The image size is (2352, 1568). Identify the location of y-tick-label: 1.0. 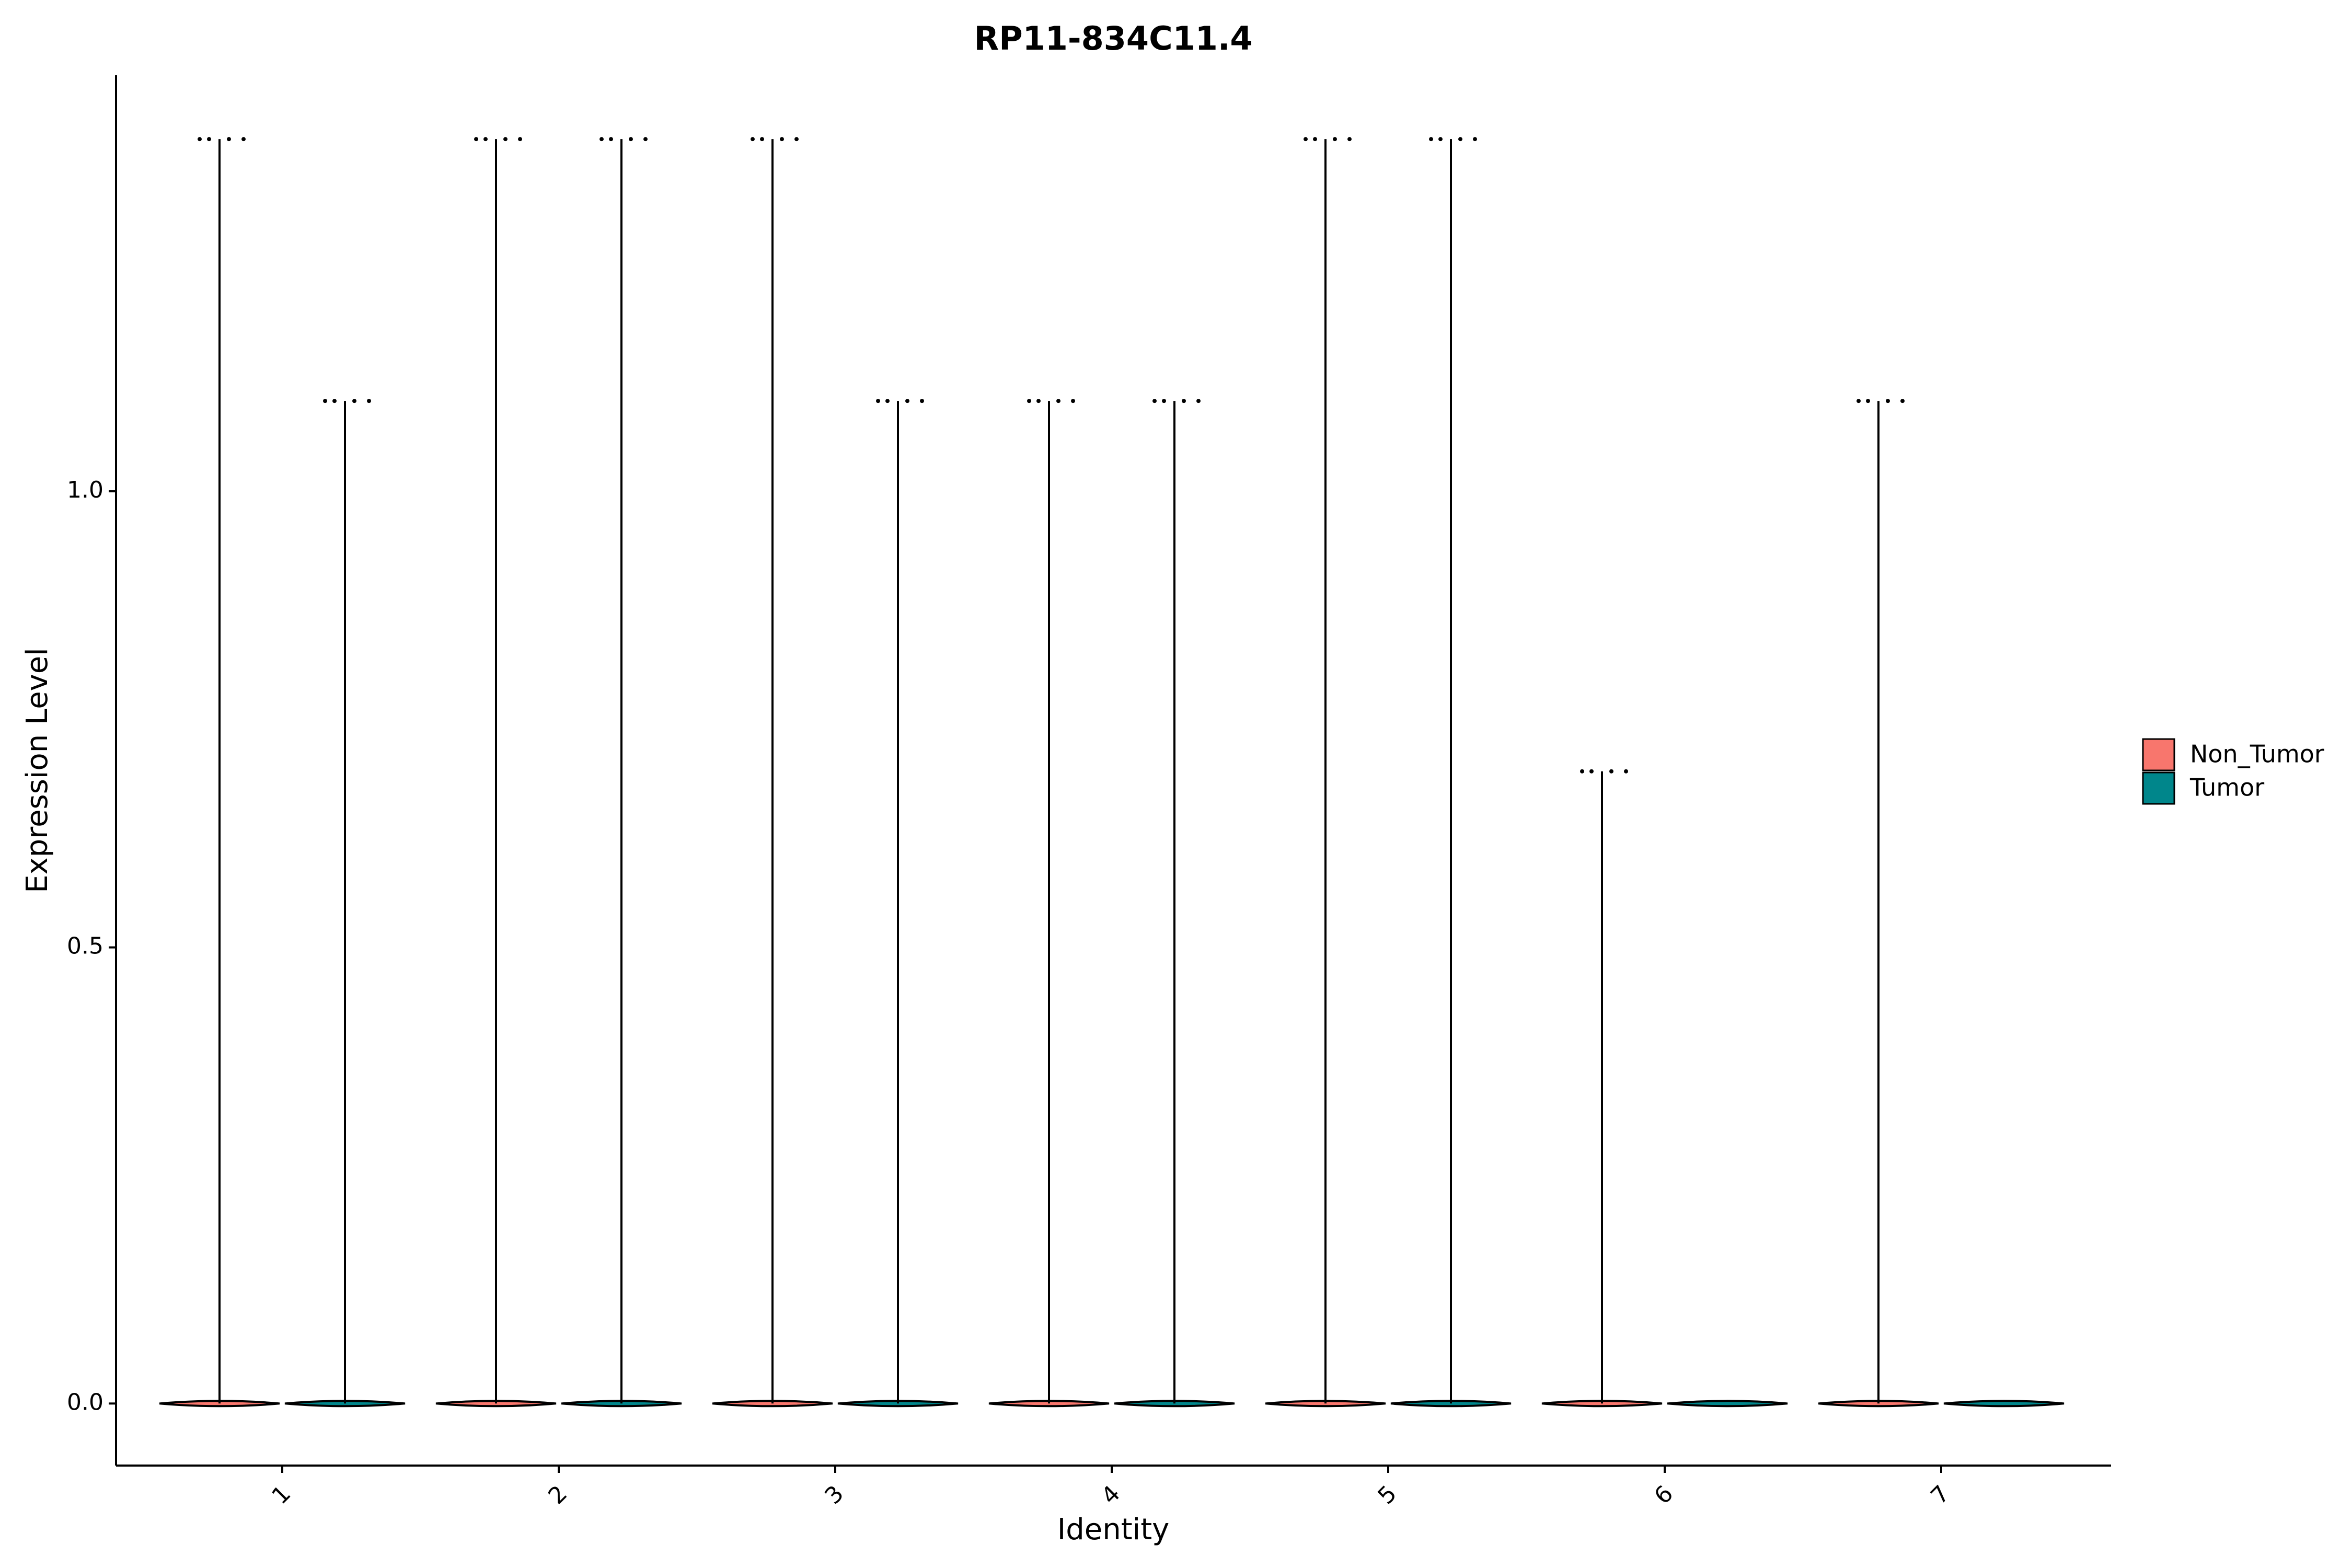
(85, 490).